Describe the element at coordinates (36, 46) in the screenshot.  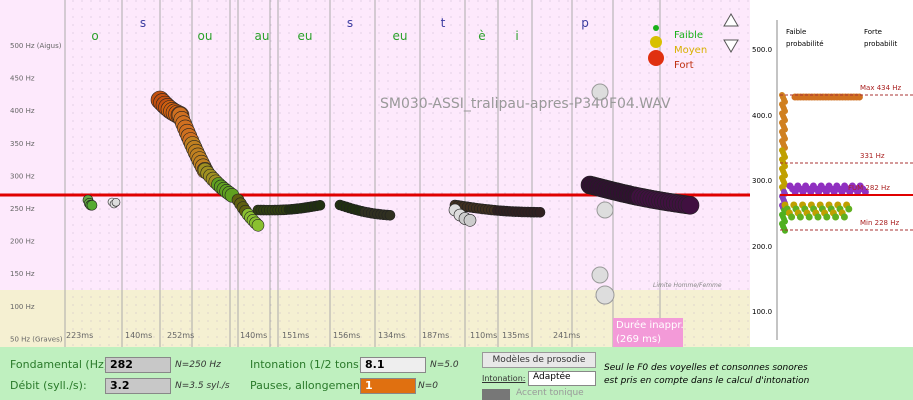
I see `hz-label: 500 Hz (Aigus)` at that location.